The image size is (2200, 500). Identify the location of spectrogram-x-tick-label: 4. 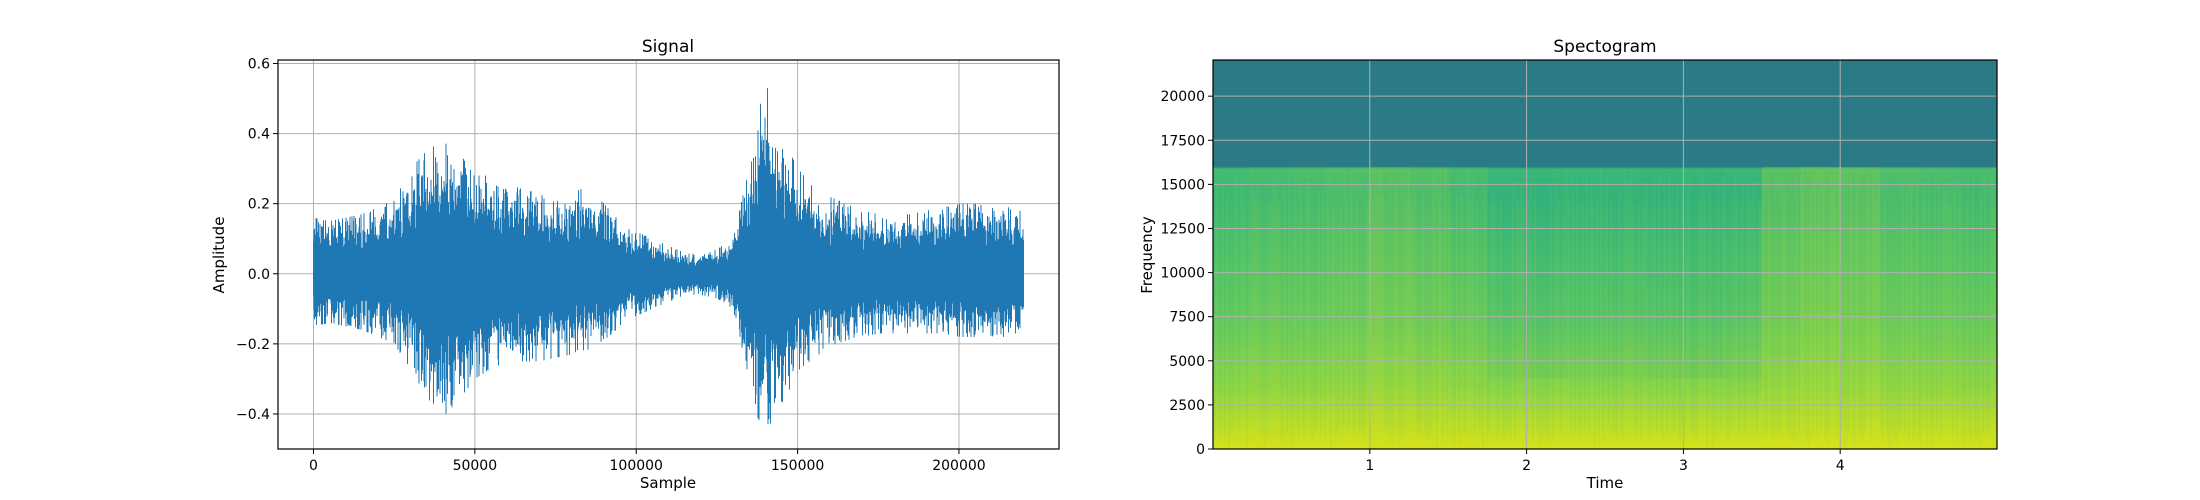
(1840, 466).